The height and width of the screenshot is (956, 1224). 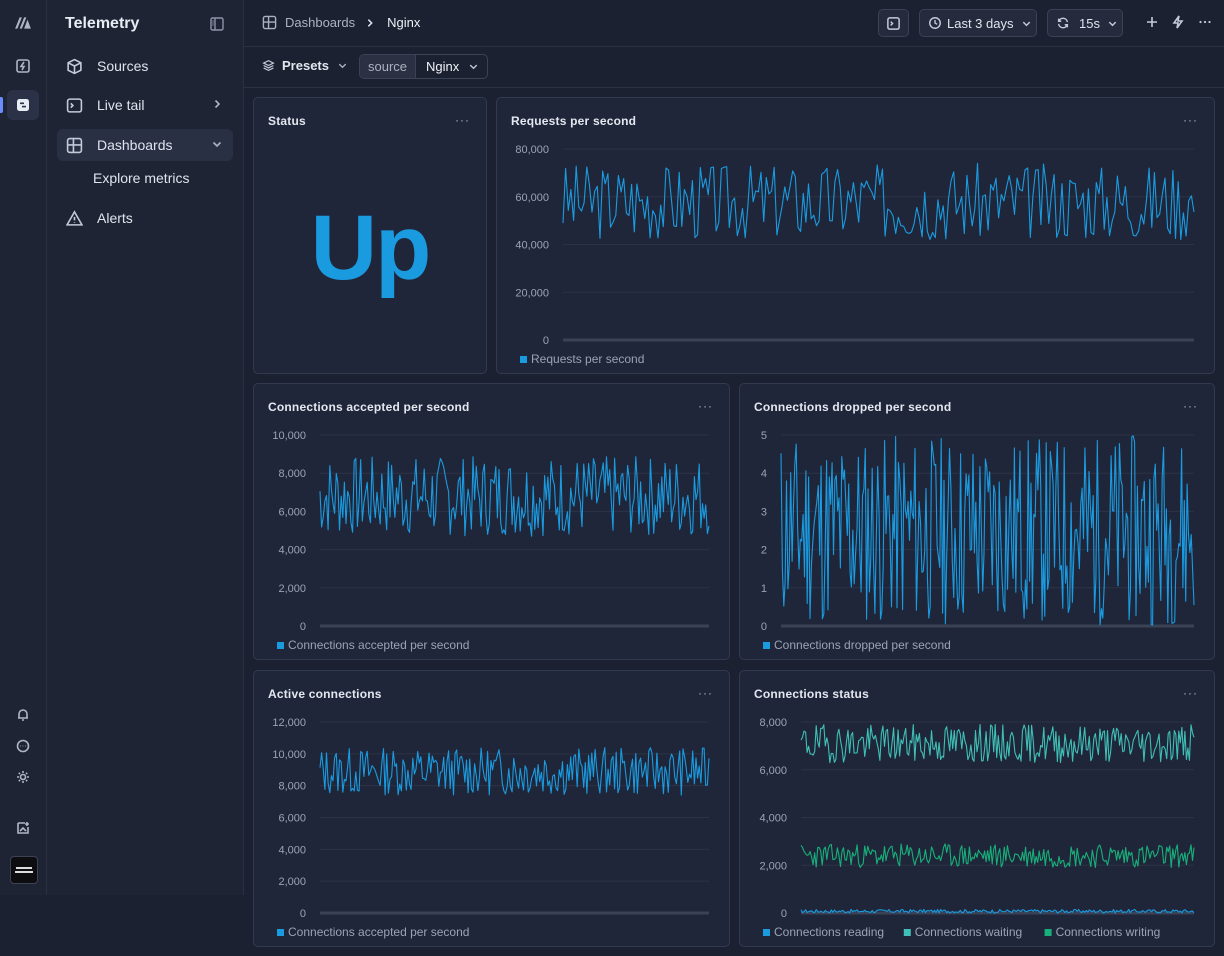 What do you see at coordinates (369, 407) in the screenshot?
I see `panel-title: Connections accepted per second` at bounding box center [369, 407].